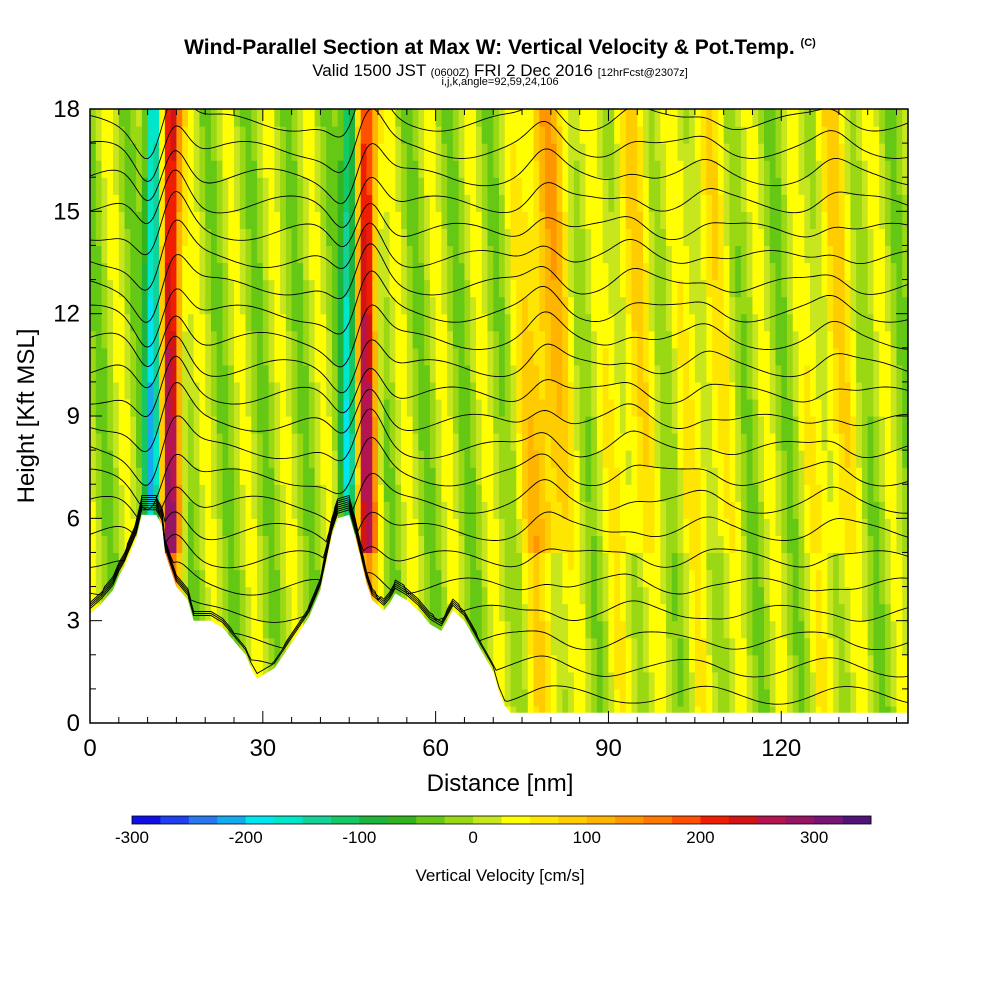 This screenshot has height=1000, width=1000. What do you see at coordinates (26, 416) in the screenshot?
I see `y-axis-label: Height [Kft MSL]` at bounding box center [26, 416].